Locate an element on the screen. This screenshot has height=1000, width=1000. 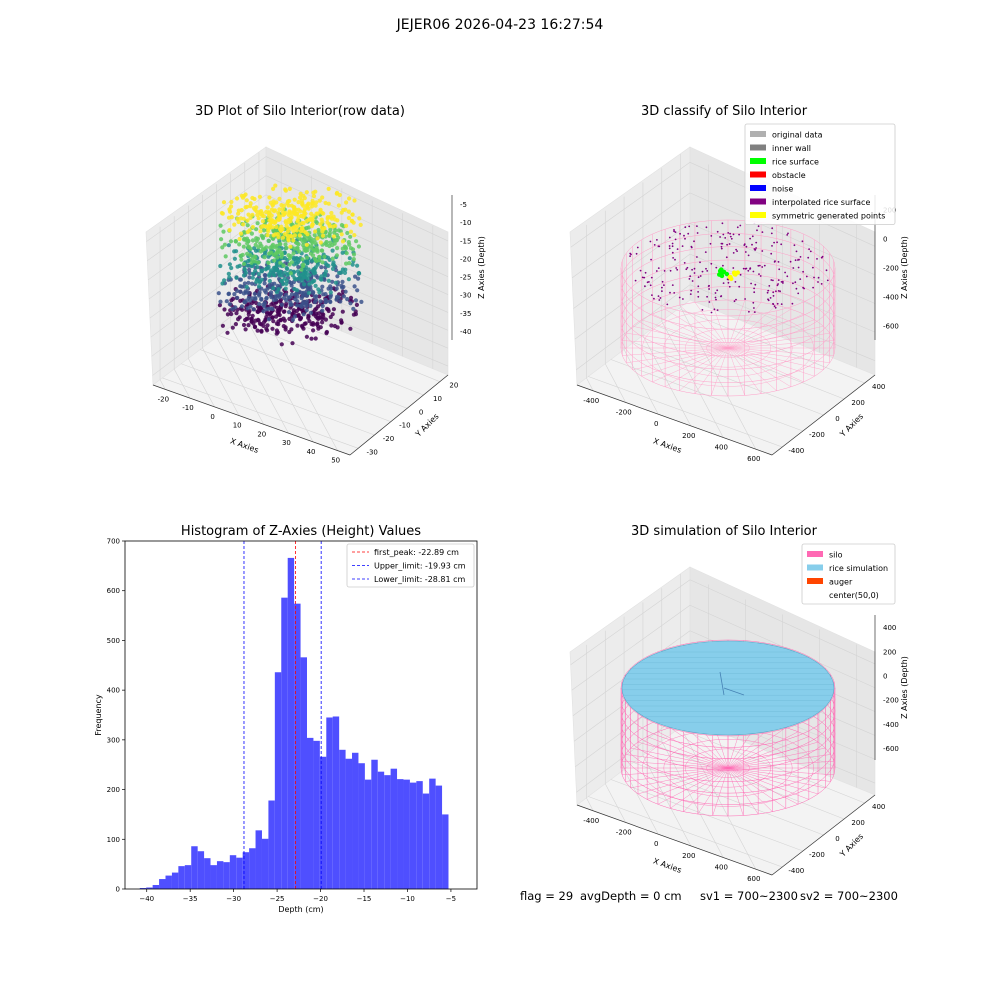
silo-floor-ring is located at coordinates (728, 348).